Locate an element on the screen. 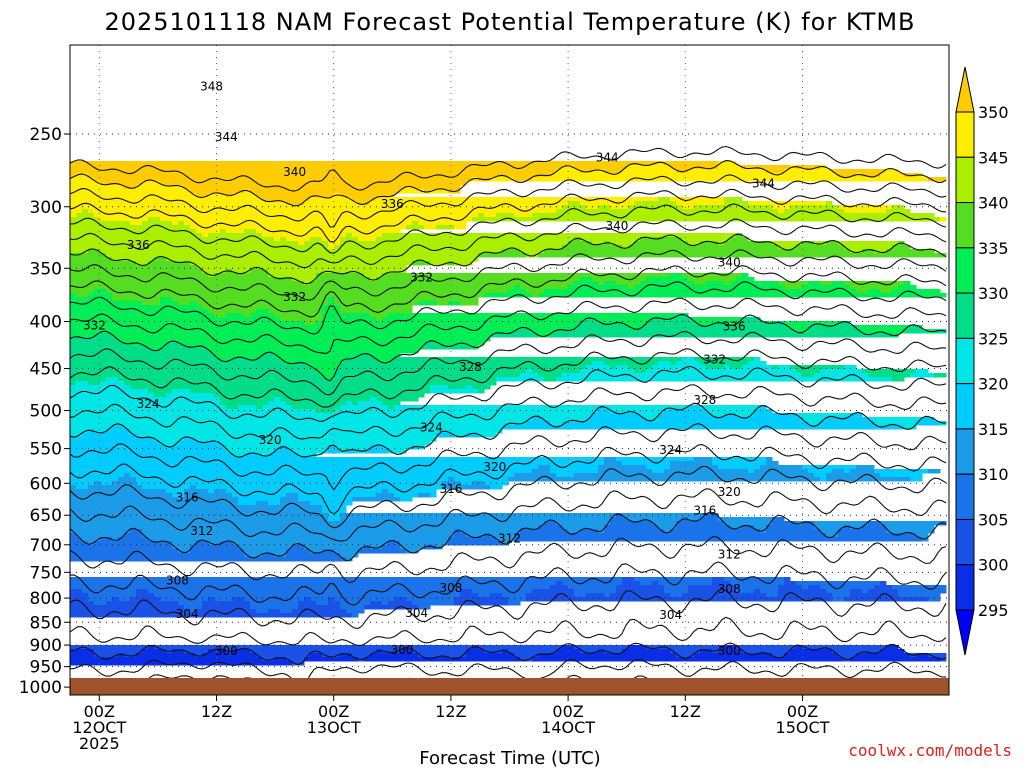 This screenshot has height=768, width=1024. colorbar-label-315: 315 is located at coordinates (993, 429).